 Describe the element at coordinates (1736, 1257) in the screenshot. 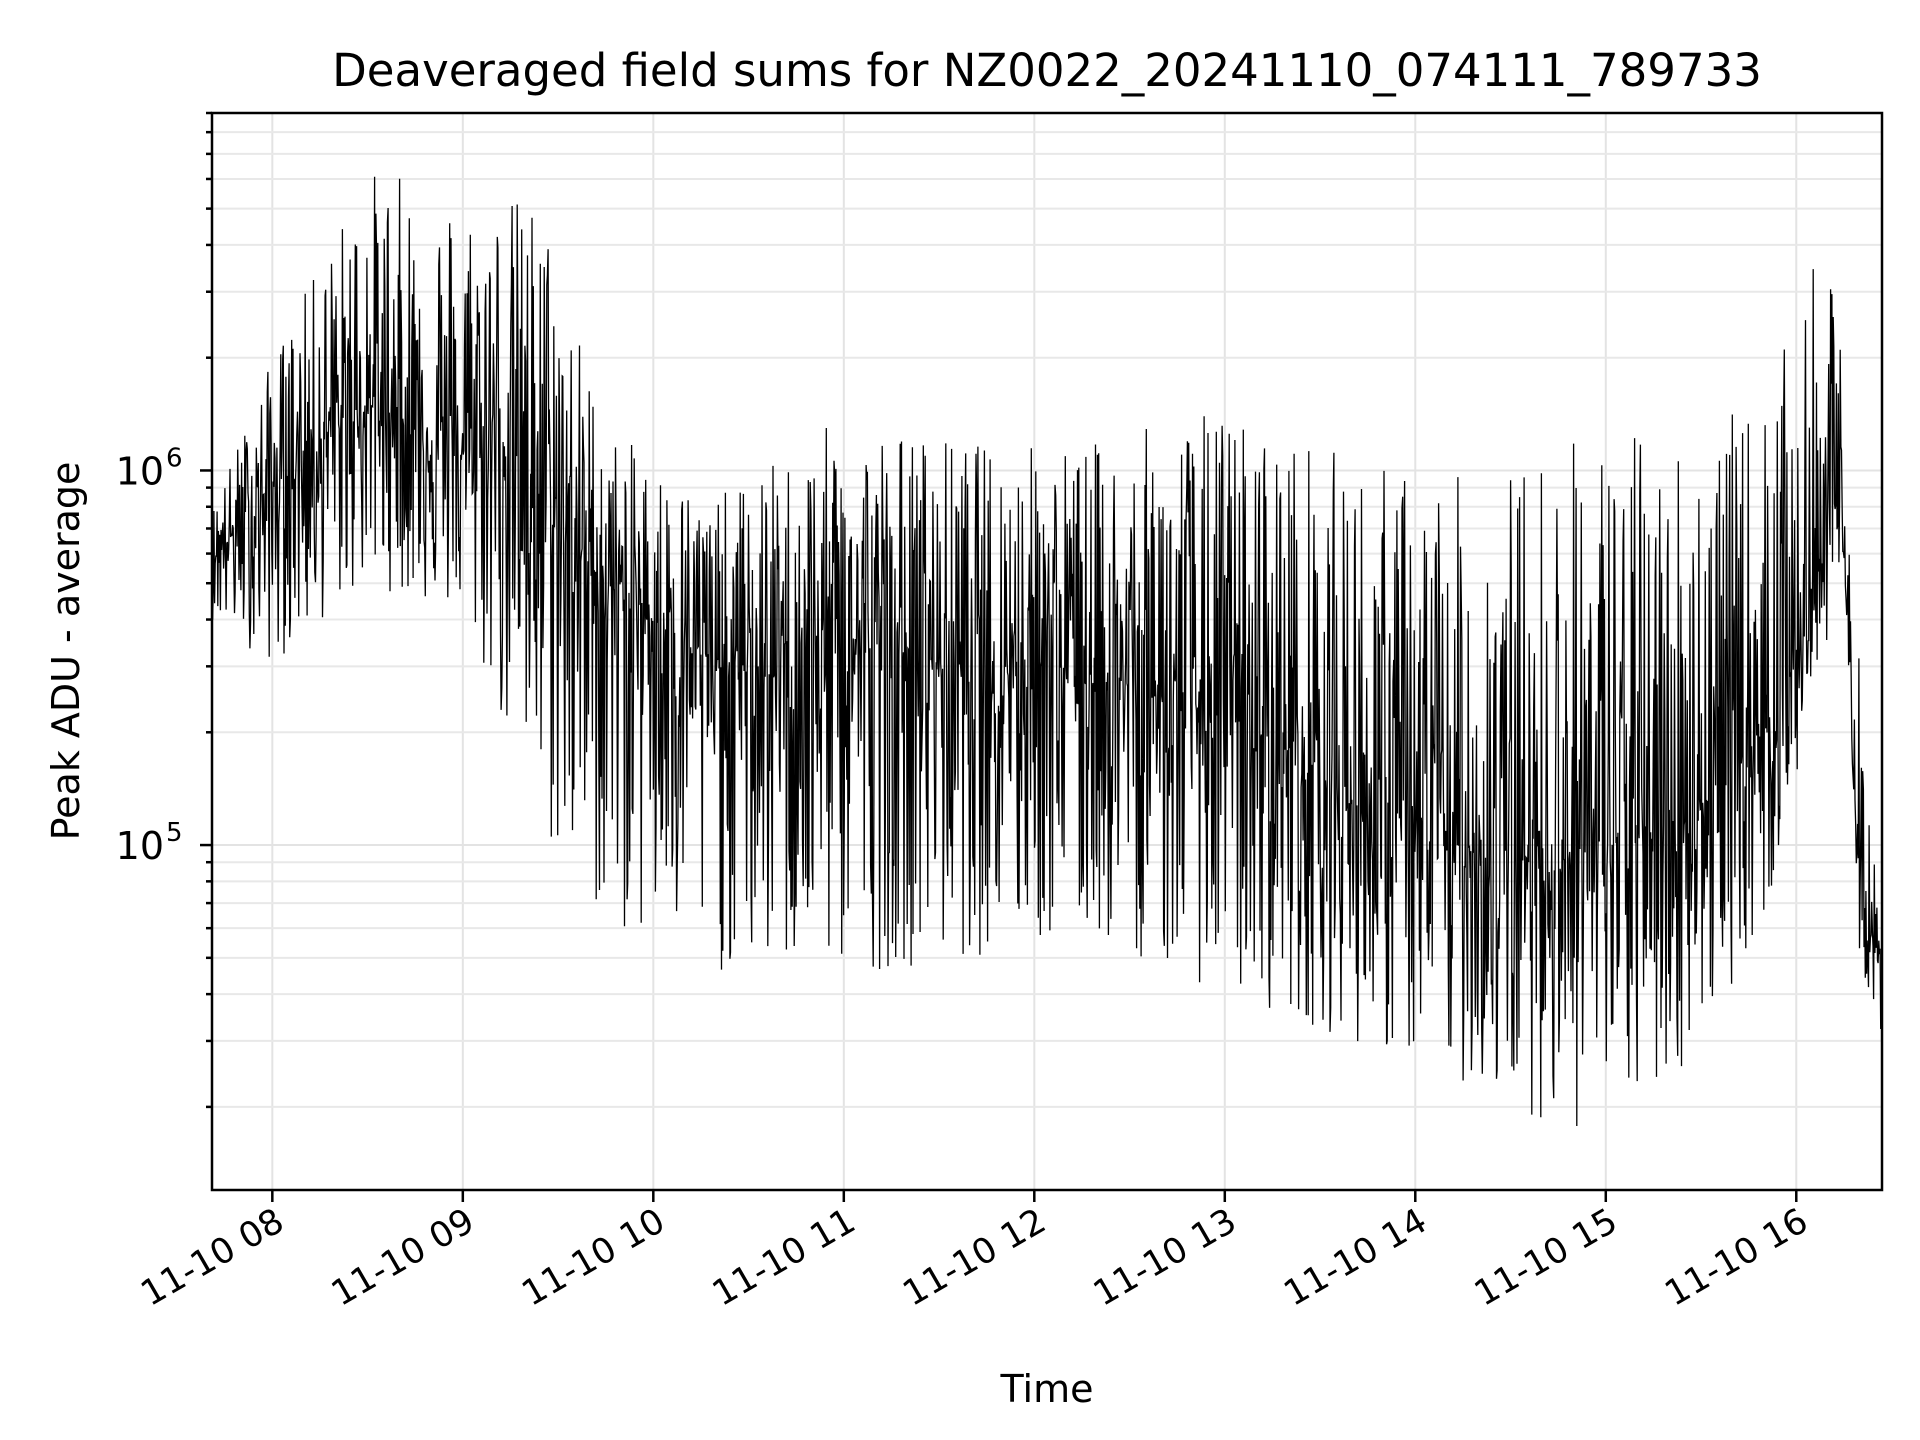

I see `x-tick-label: 11-10 16` at that location.